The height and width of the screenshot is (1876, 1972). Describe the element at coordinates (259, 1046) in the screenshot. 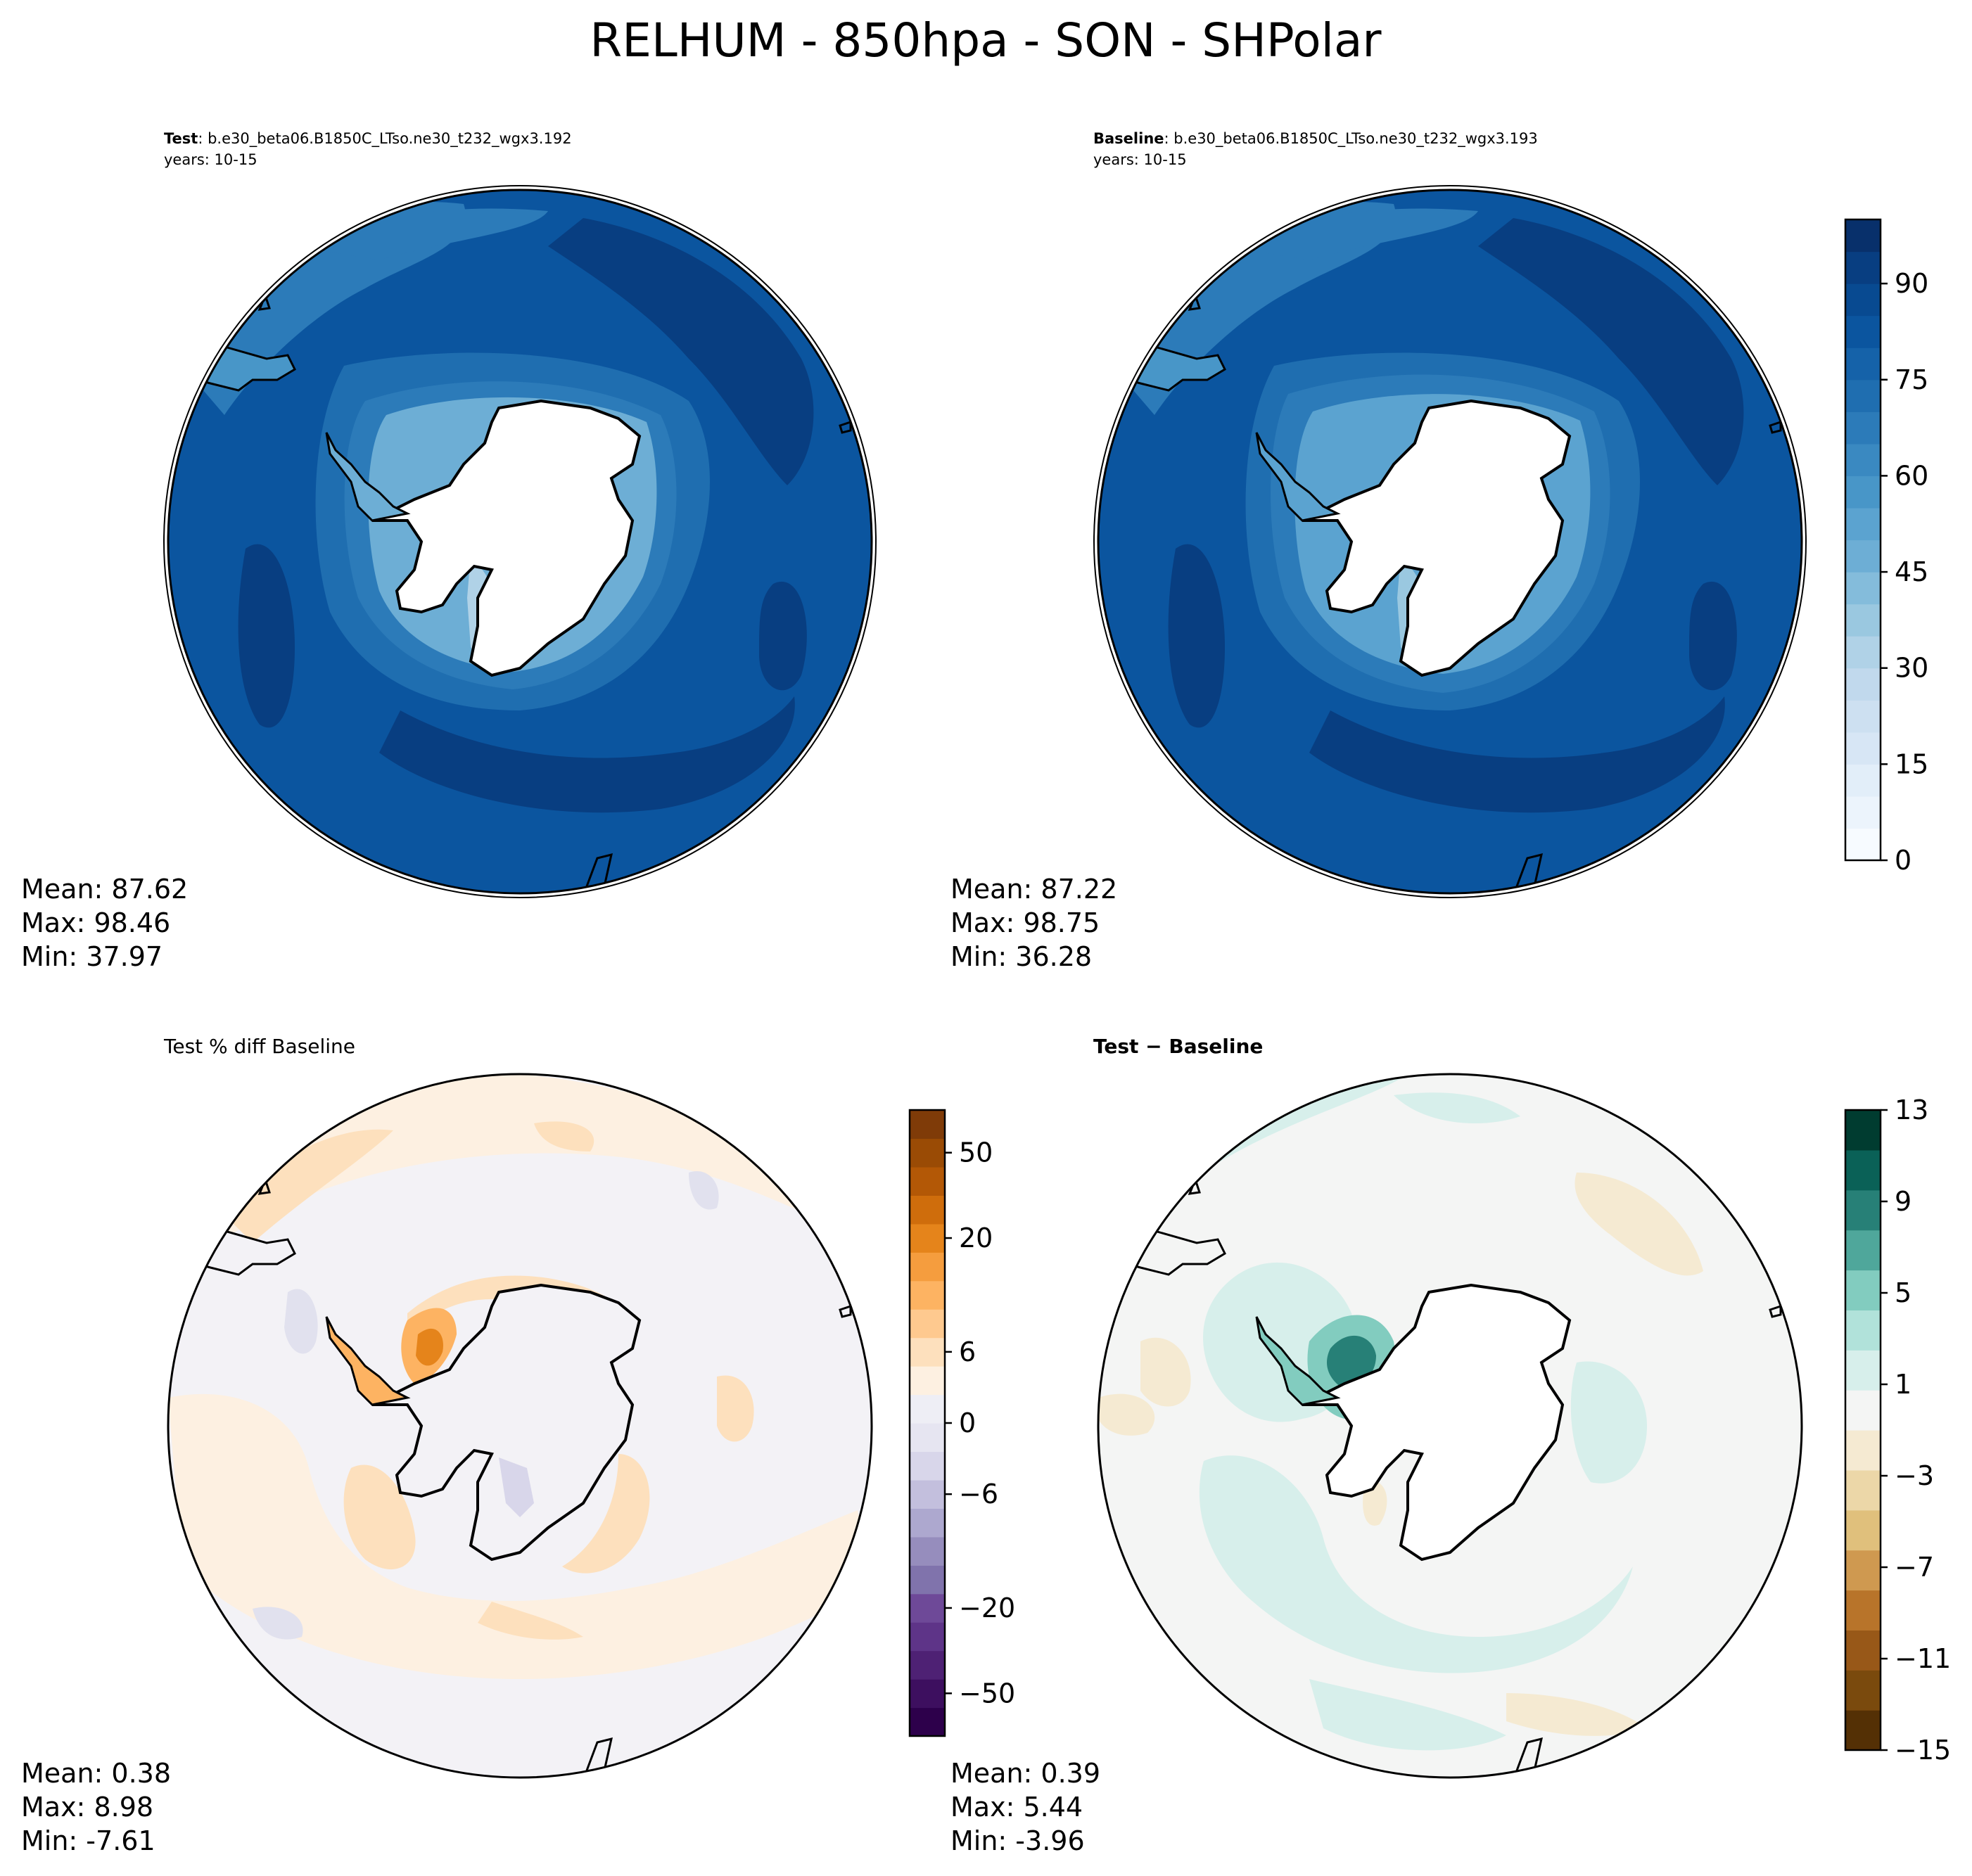

I see `pct-diff-header: Test % diff Baseline` at that location.